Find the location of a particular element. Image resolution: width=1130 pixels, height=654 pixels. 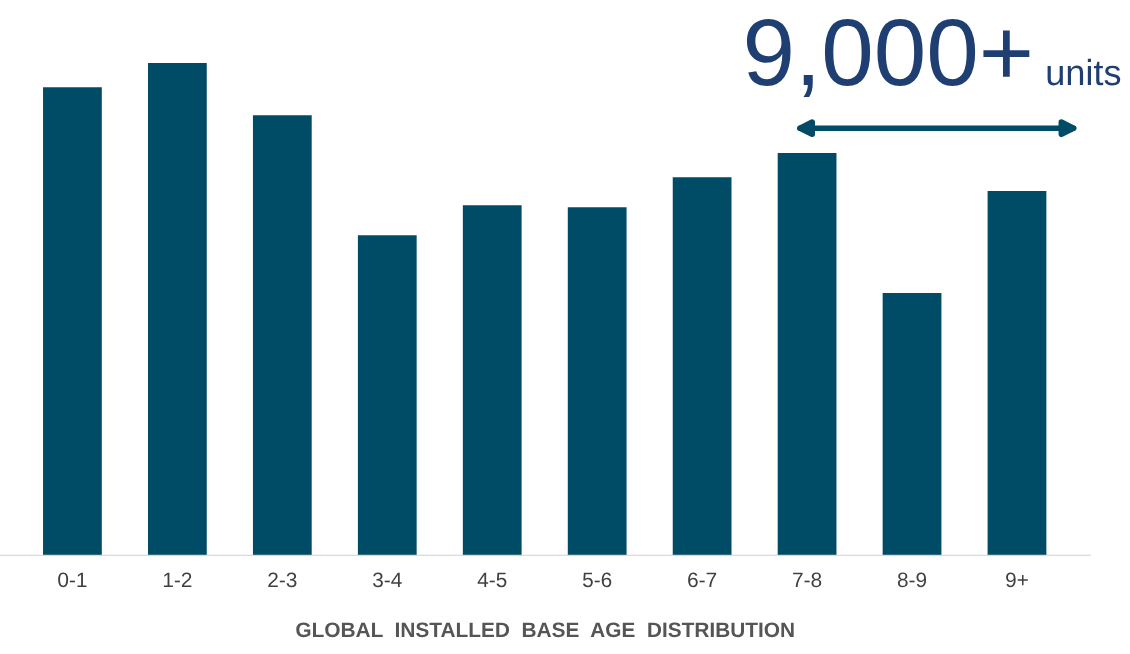

x-tick-label: 7-8 is located at coordinates (807, 580).